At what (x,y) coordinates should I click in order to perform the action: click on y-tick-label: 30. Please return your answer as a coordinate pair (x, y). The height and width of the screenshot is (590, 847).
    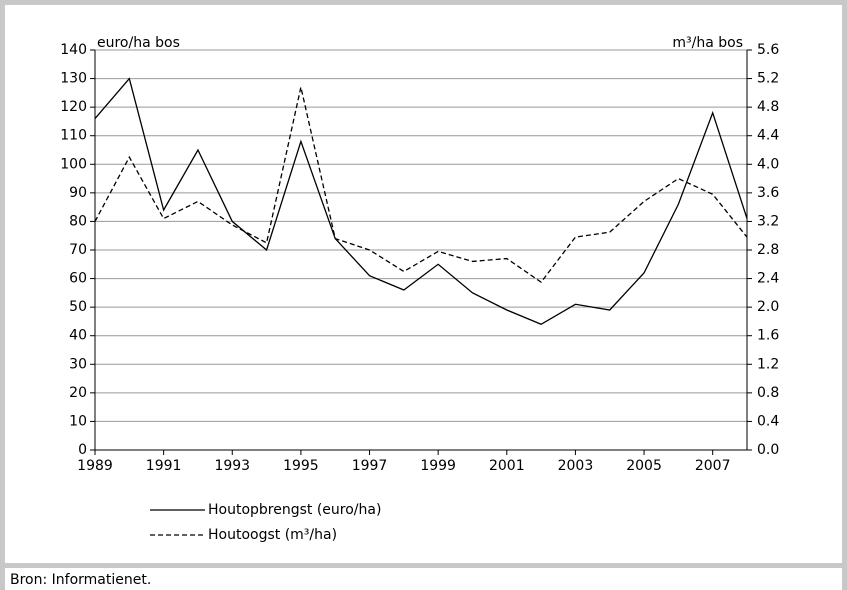
    Looking at the image, I should click on (78, 364).